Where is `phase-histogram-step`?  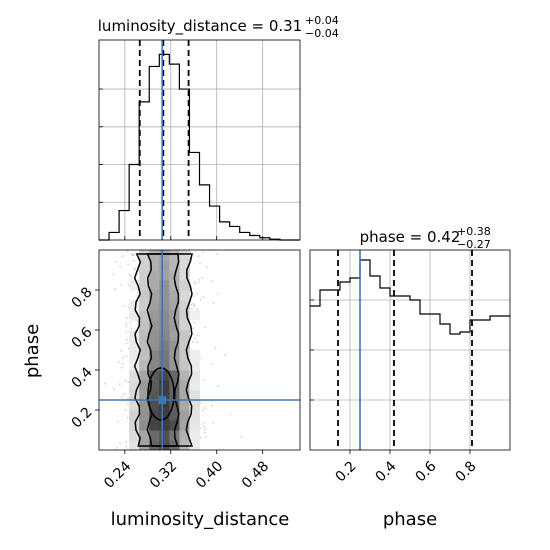
phase-histogram-step is located at coordinates (410, 297).